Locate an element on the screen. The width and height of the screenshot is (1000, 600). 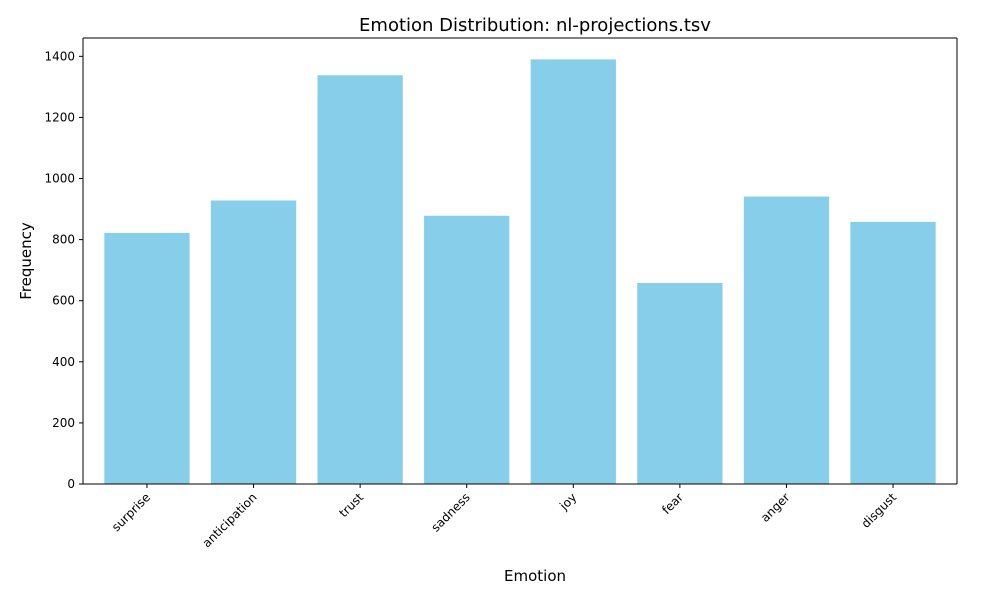
x-tick-label-disgust: disgust is located at coordinates (879, 510).